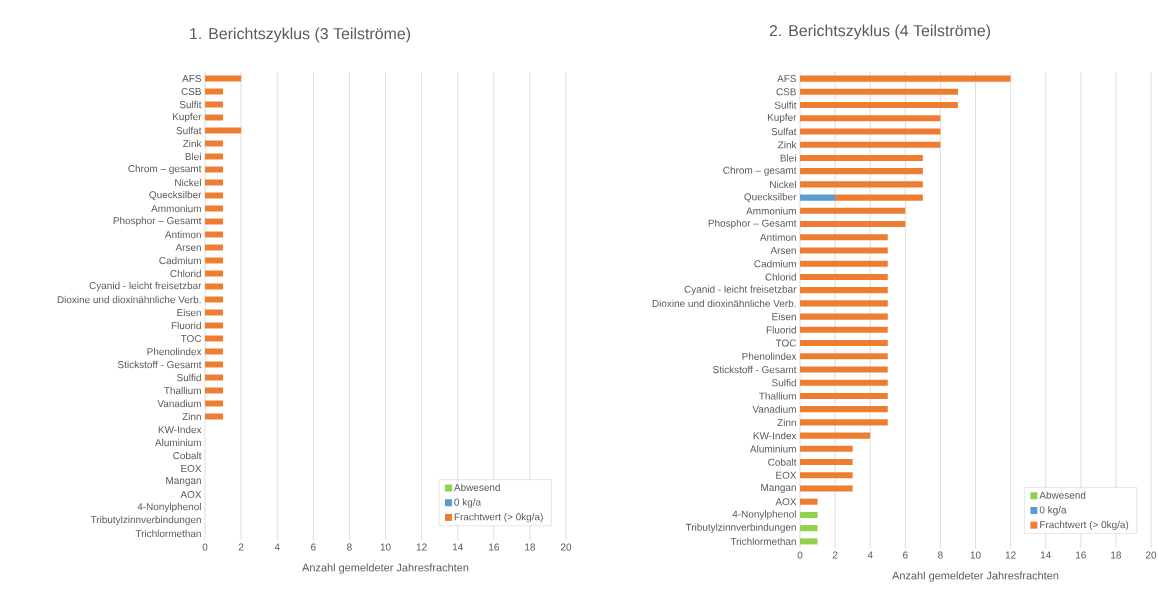 Image resolution: width=1158 pixels, height=602 pixels. I want to click on chart-title: 1. Berichtszyklus (3 Teilströme), so click(300, 35).